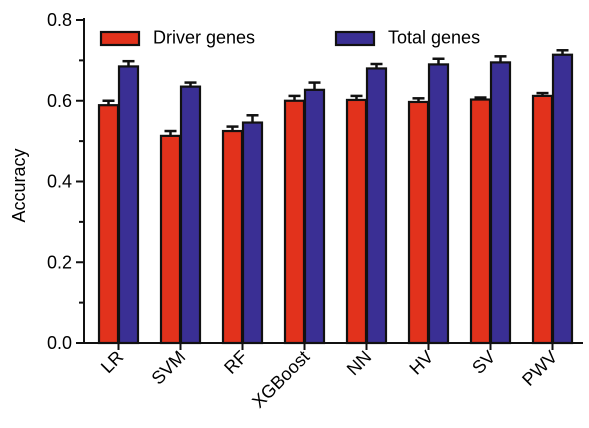 This screenshot has width=589, height=428. Describe the element at coordinates (480, 221) in the screenshot. I see `bar-driver-genes-sv` at that location.